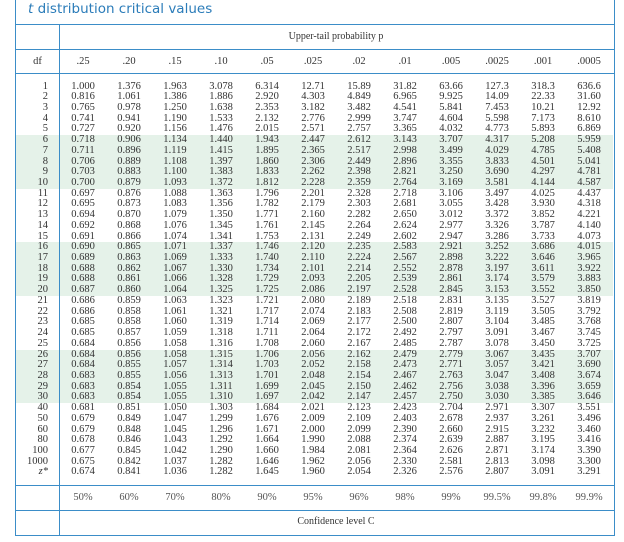  What do you see at coordinates (175, 418) in the screenshot?
I see `critical-value-cell: 1.047` at bounding box center [175, 418].